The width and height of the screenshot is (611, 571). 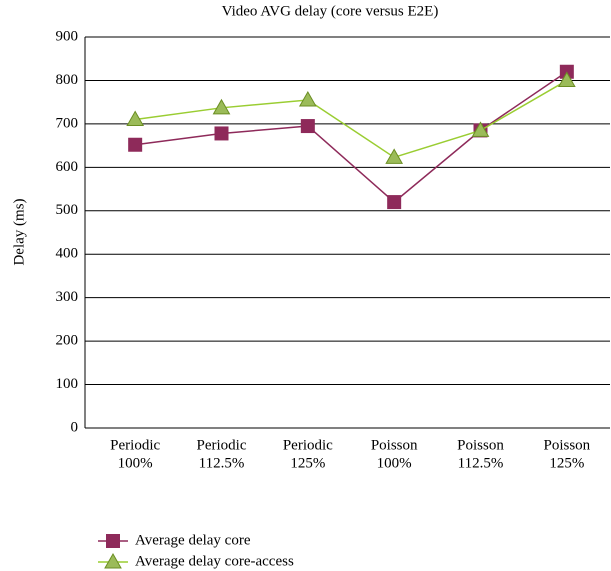 I want to click on y-tick-label: 600, so click(x=67, y=167).